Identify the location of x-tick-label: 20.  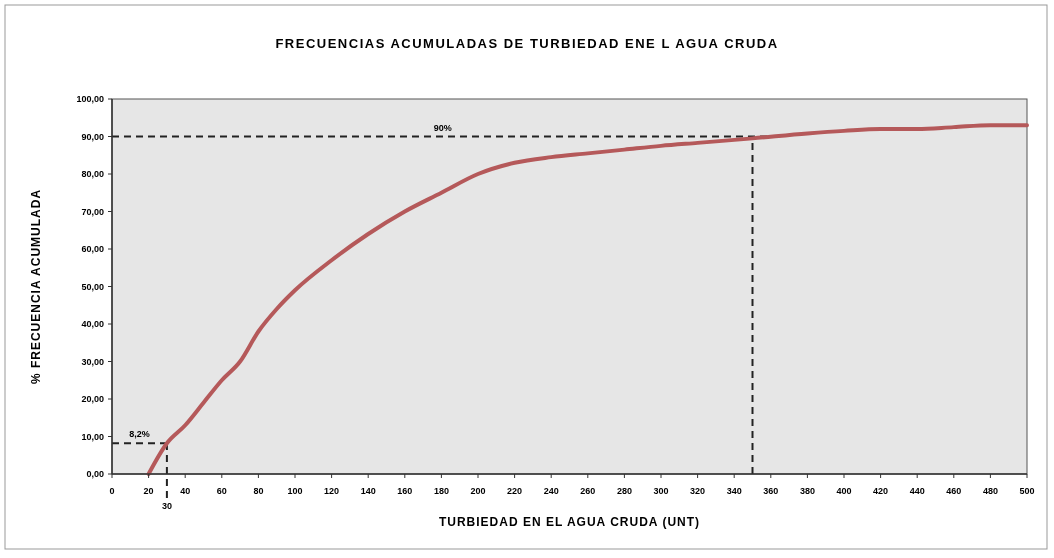
(148, 491).